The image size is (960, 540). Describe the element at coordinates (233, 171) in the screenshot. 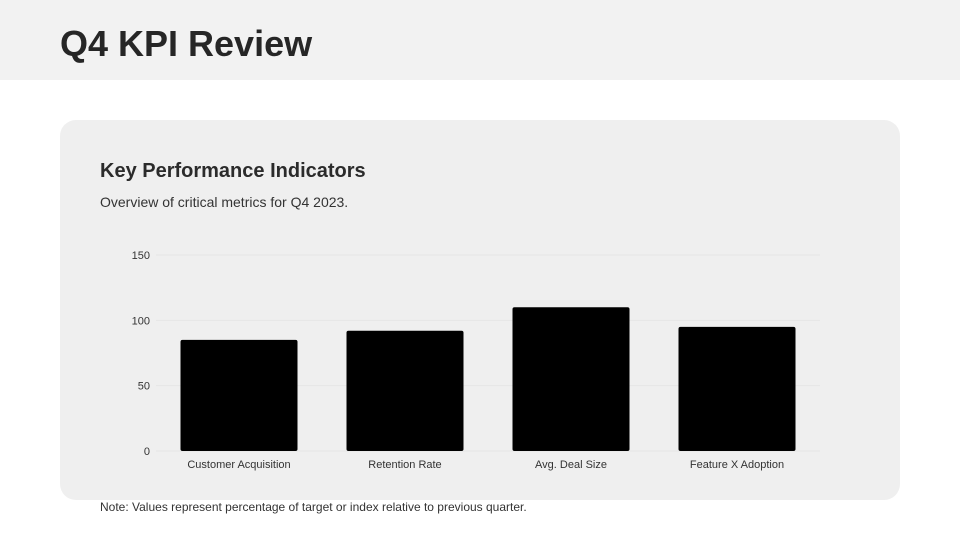

I see `card-title: Key Performance Indicators` at that location.